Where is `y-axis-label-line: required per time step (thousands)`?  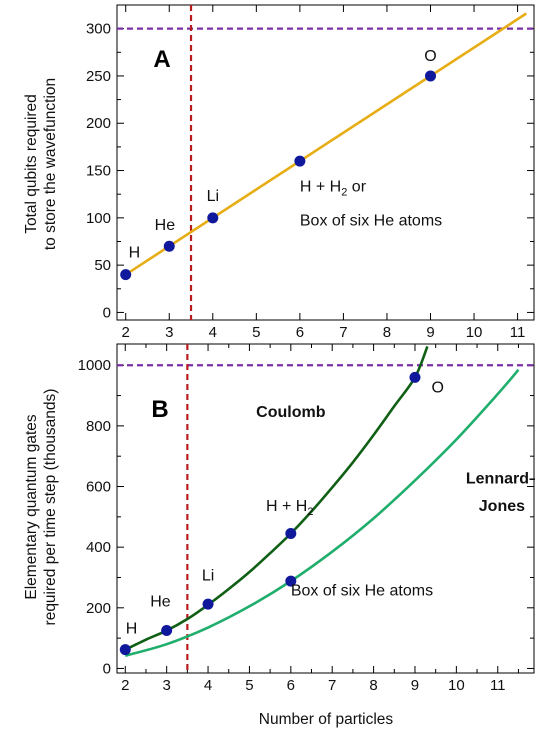 y-axis-label-line: required per time step (thousands) is located at coordinates (50, 507).